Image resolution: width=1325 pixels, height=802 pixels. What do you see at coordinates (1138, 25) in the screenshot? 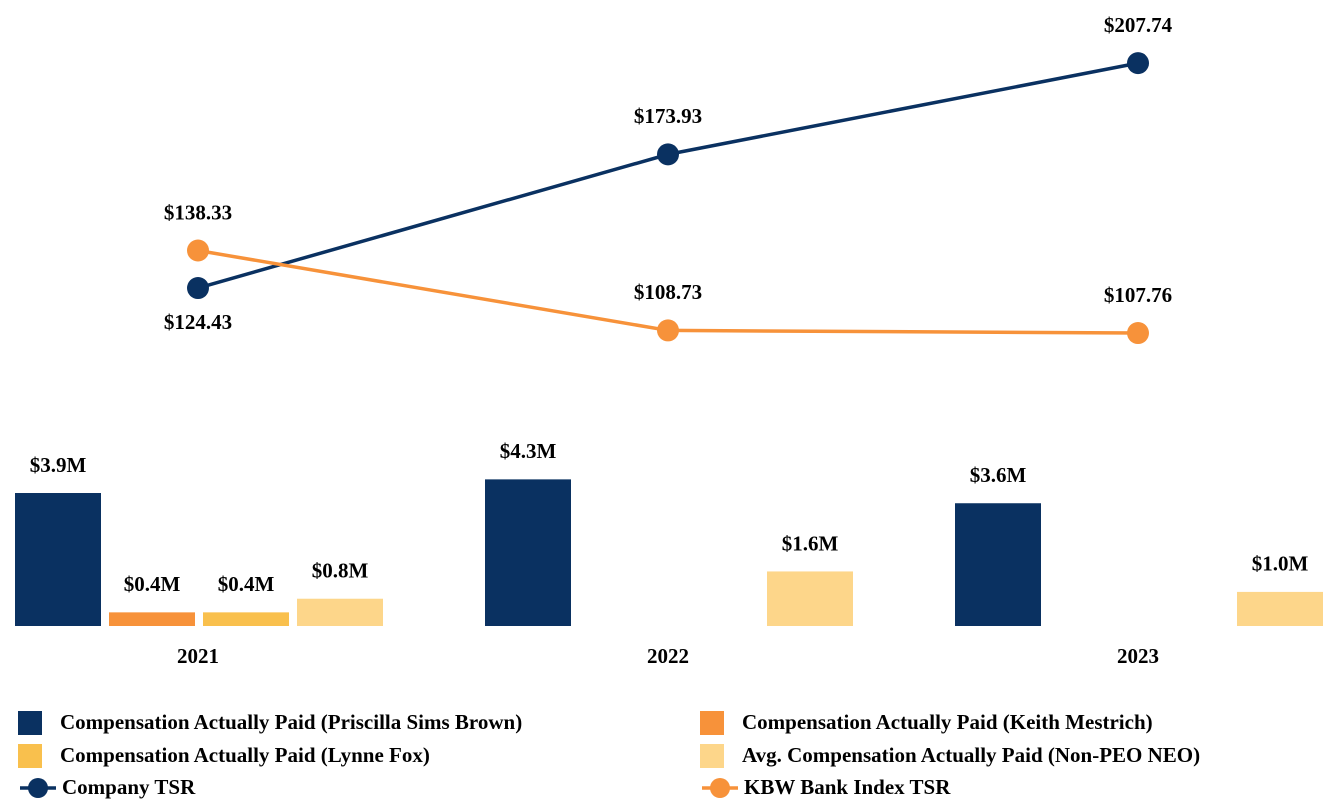
I see `data-label: $207.74` at bounding box center [1138, 25].